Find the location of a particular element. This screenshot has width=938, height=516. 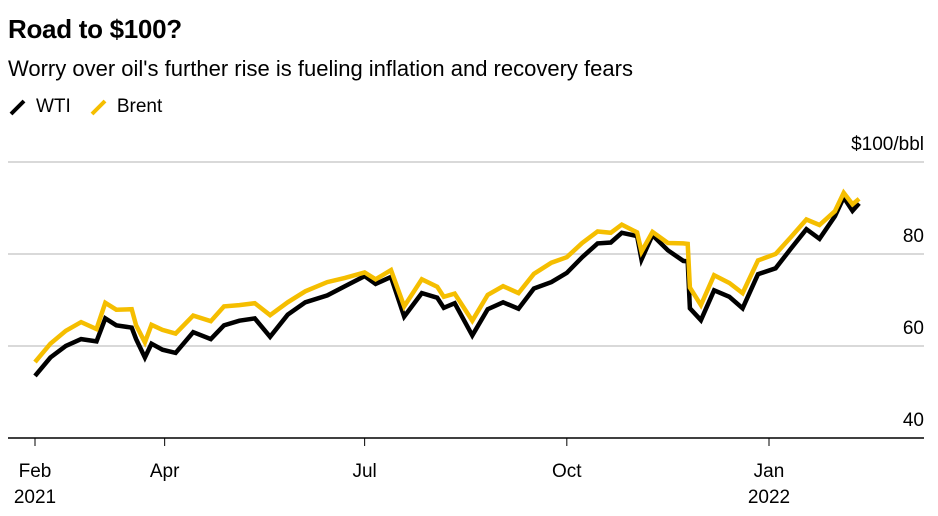

legend-swatch-brent-icon is located at coordinates (98, 107).